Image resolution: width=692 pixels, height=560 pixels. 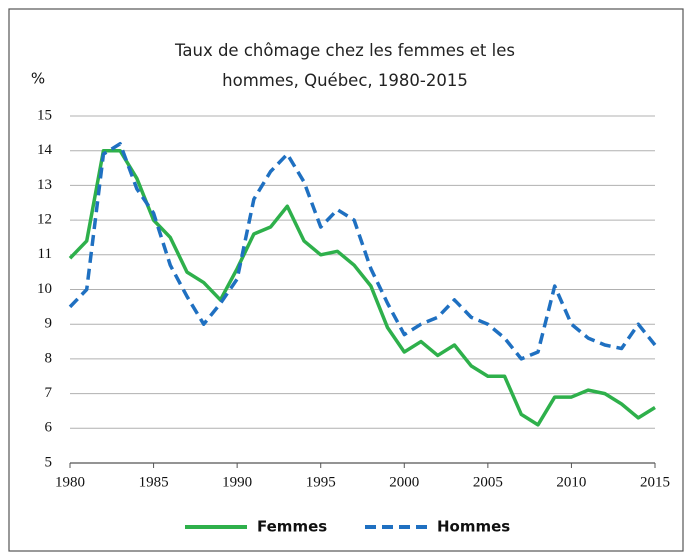 What do you see at coordinates (404, 482) in the screenshot?
I see `x-tick-label: 2000` at bounding box center [404, 482].